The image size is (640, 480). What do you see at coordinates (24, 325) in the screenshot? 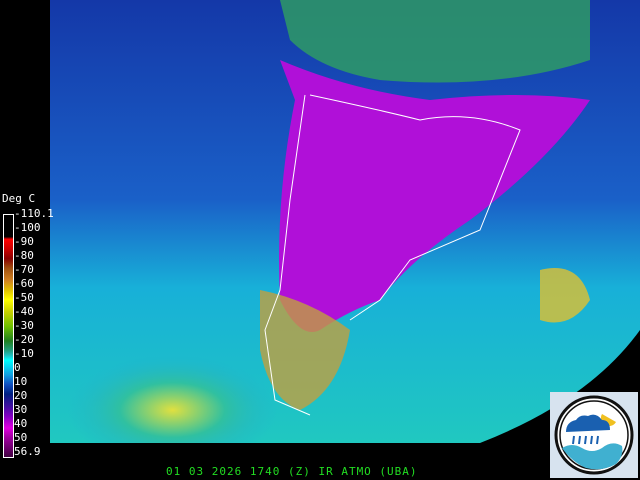
I see `tick-label: -30` at bounding box center [24, 325].